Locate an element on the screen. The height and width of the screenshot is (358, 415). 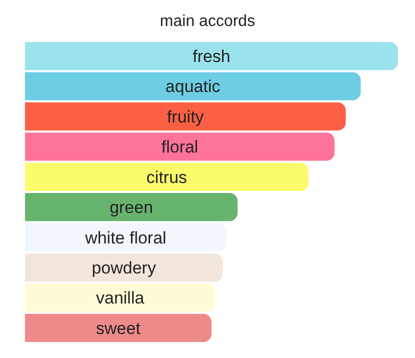
y-tick-label: green is located at coordinates (132, 208).